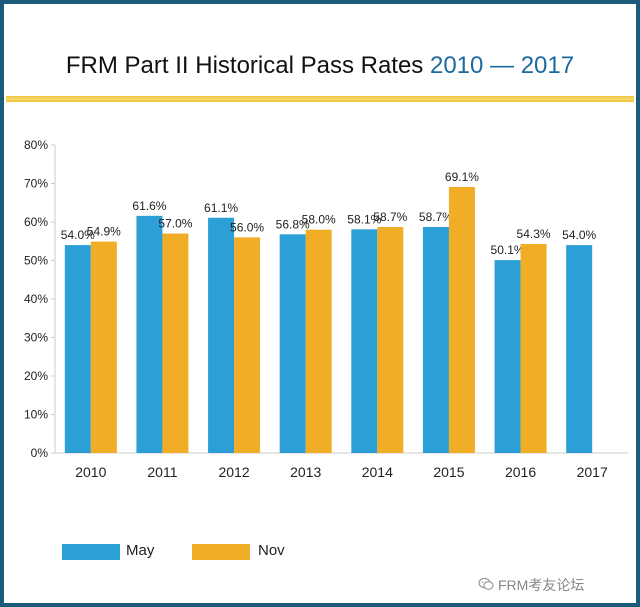  I want to click on title-years: 2010 — 2017, so click(502, 65).